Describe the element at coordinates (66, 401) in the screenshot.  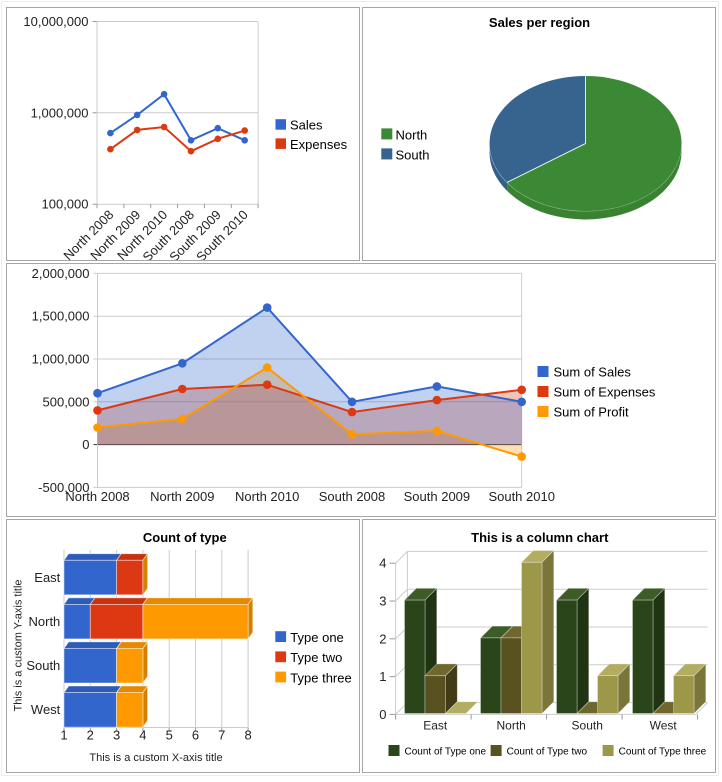
I see `svg-text: 500,000` at that location.